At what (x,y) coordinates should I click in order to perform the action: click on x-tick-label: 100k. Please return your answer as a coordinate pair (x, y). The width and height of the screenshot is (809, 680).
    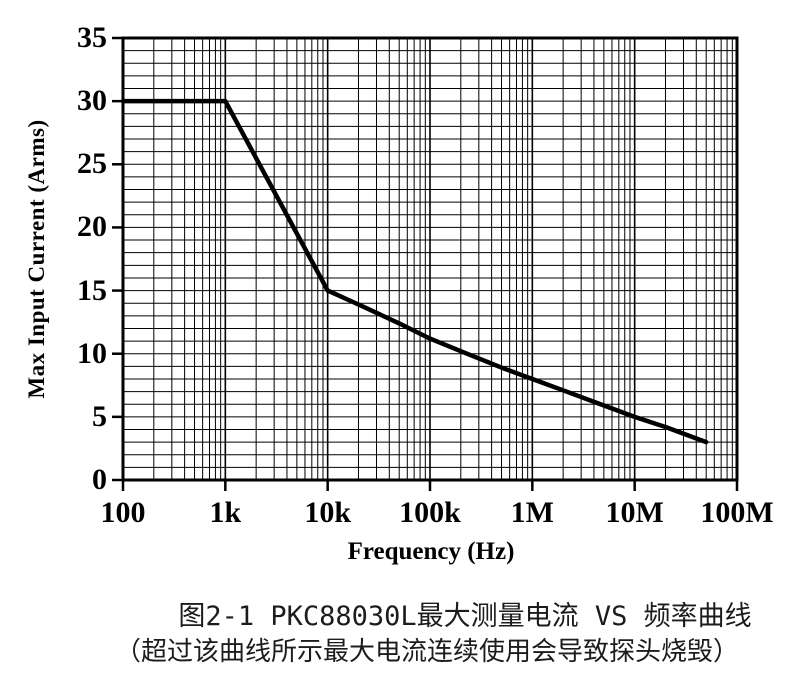
    Looking at the image, I should click on (430, 512).